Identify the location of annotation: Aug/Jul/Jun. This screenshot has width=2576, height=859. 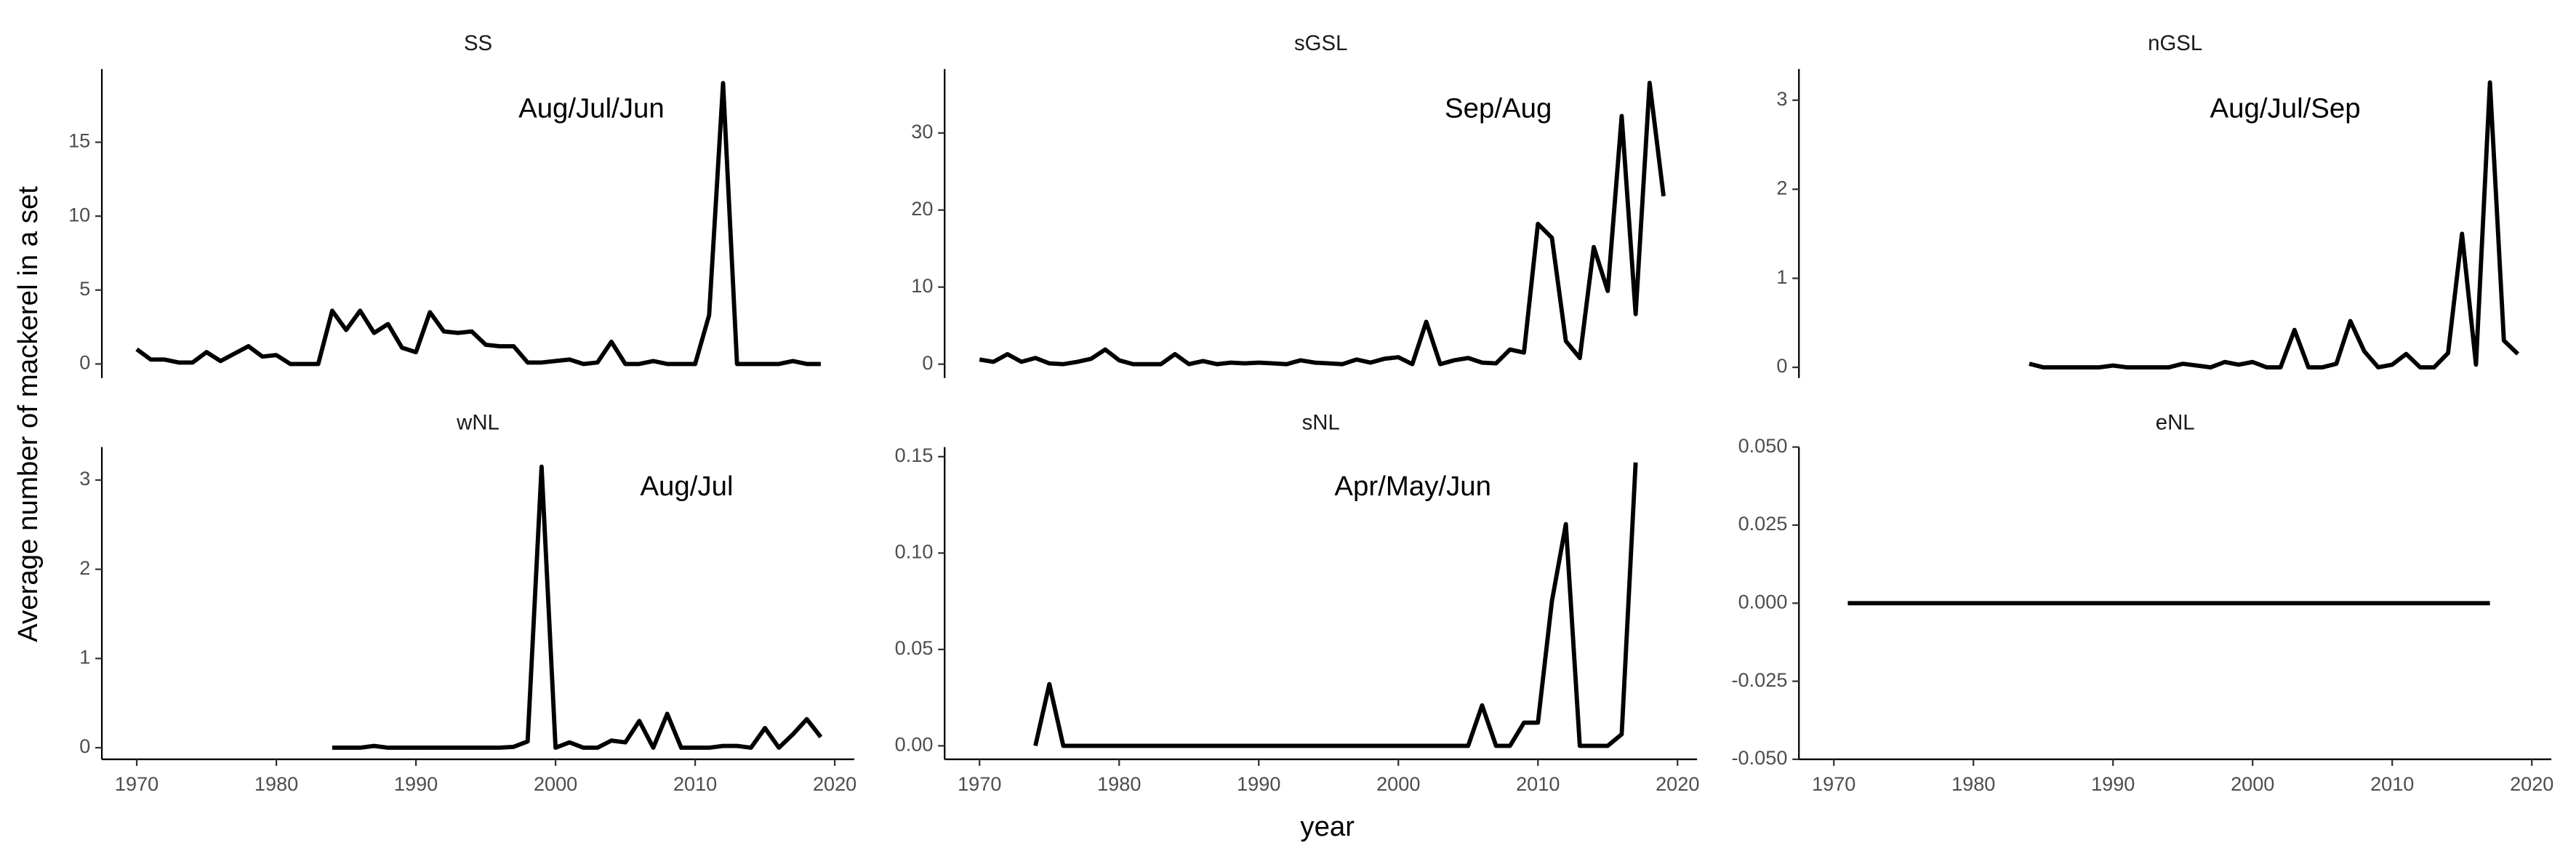
(591, 108).